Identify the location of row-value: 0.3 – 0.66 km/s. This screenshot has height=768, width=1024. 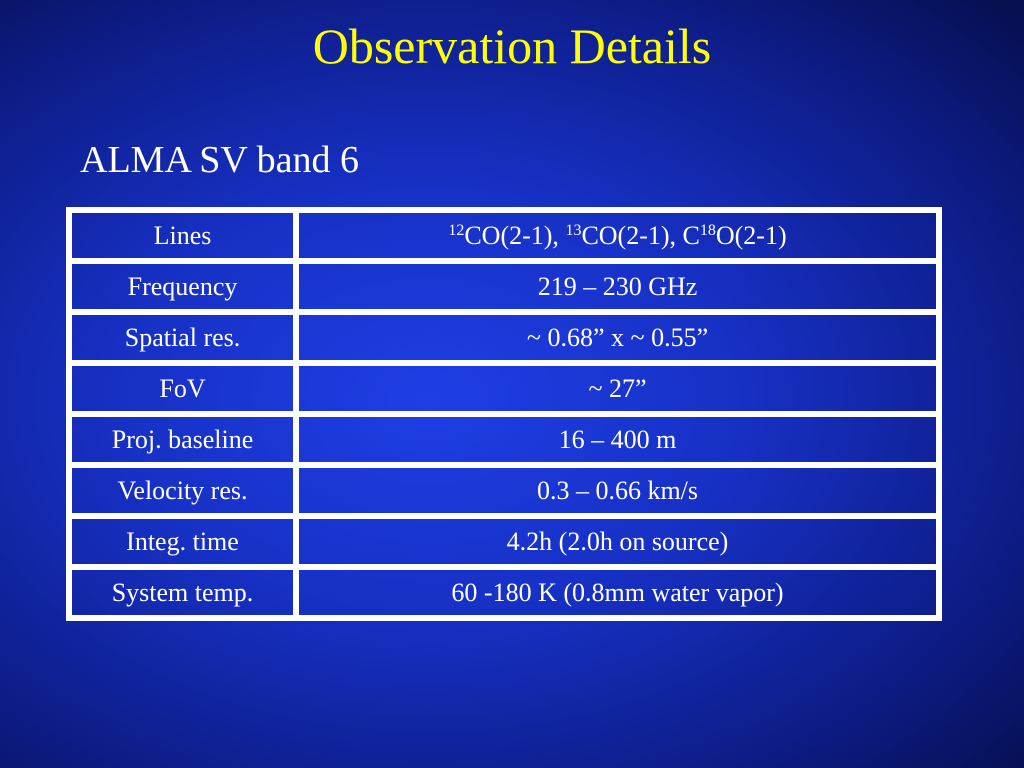
(617, 490).